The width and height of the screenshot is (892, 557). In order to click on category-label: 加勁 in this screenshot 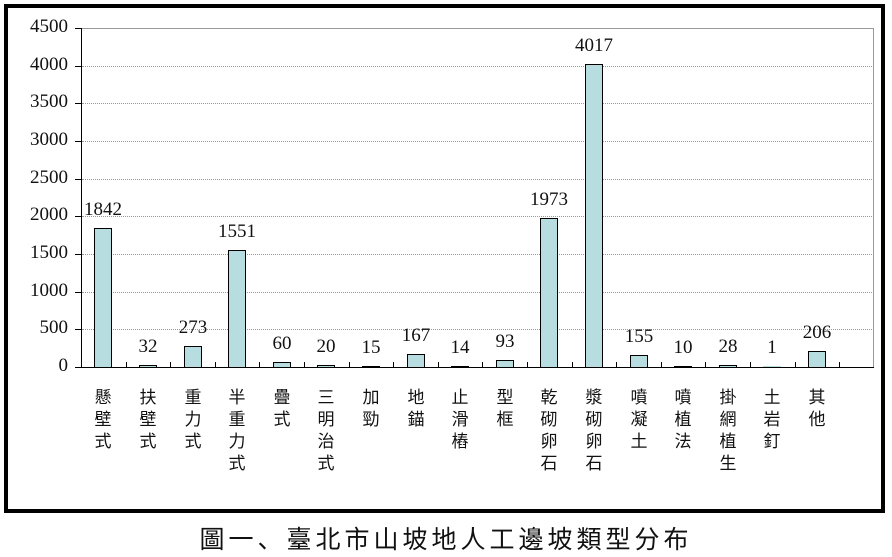, I will do `click(371, 409)`.